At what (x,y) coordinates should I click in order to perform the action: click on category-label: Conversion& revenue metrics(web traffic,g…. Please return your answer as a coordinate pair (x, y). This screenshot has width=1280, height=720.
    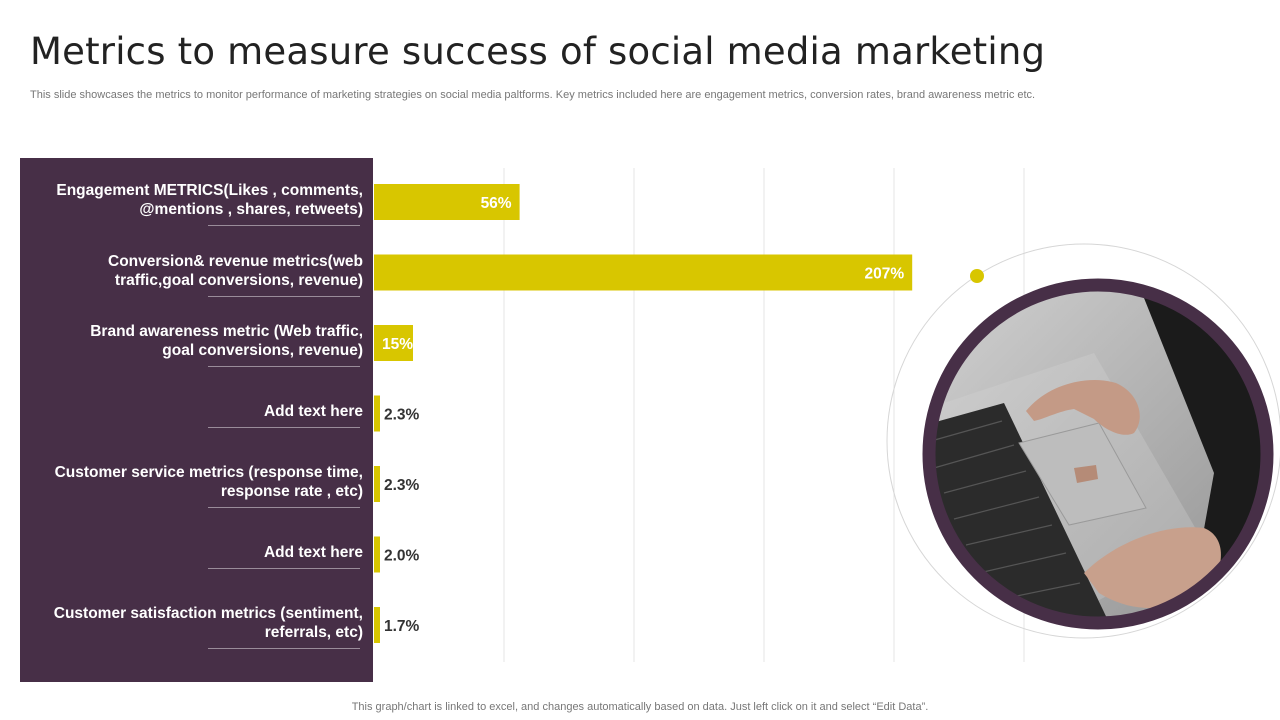
    Looking at the image, I should click on (198, 271).